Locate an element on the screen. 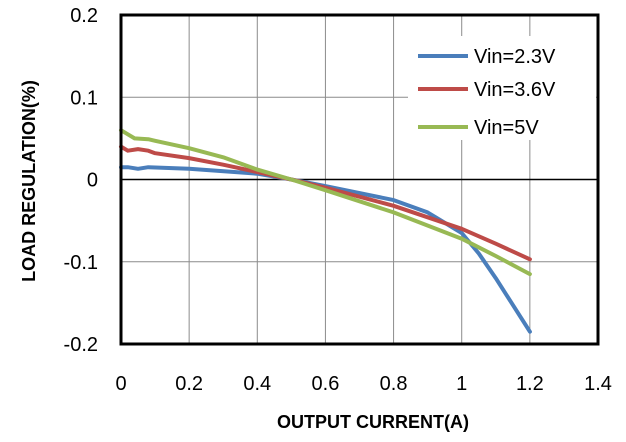 This screenshot has width=626, height=442. y-tick-label: 0.1 is located at coordinates (84, 98).